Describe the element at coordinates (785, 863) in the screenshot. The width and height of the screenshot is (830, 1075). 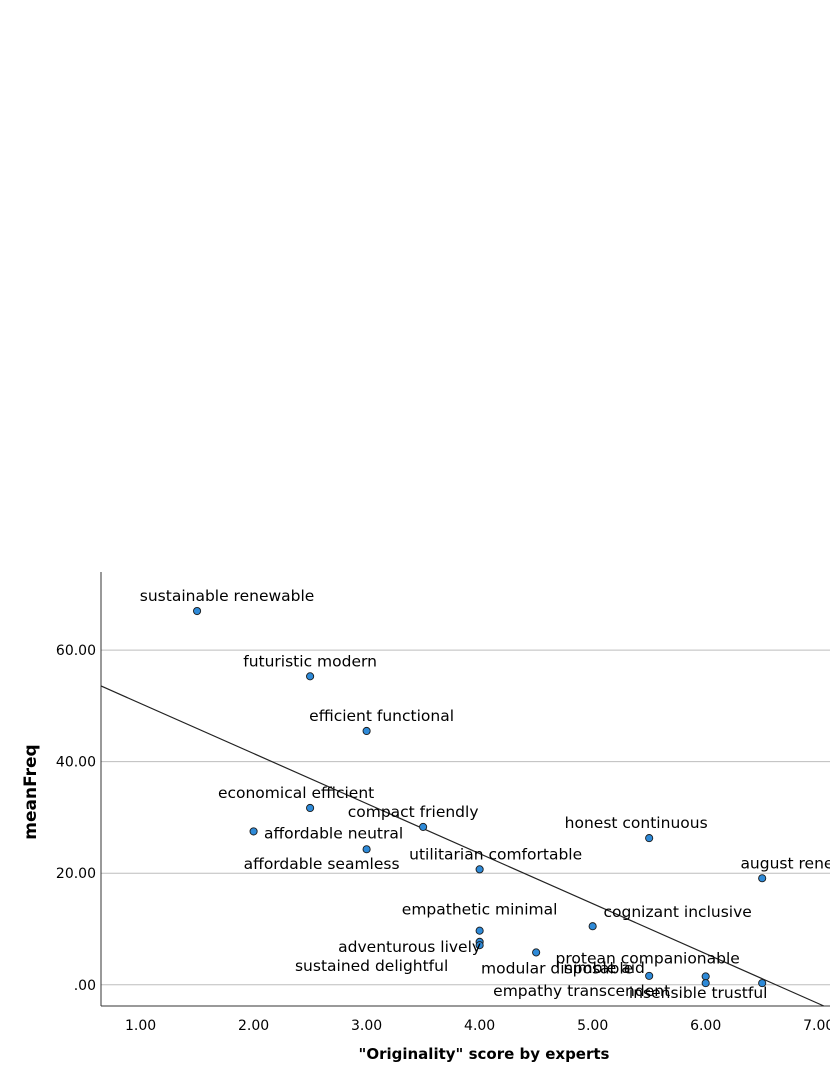
I see `point-label: august renewal` at that location.